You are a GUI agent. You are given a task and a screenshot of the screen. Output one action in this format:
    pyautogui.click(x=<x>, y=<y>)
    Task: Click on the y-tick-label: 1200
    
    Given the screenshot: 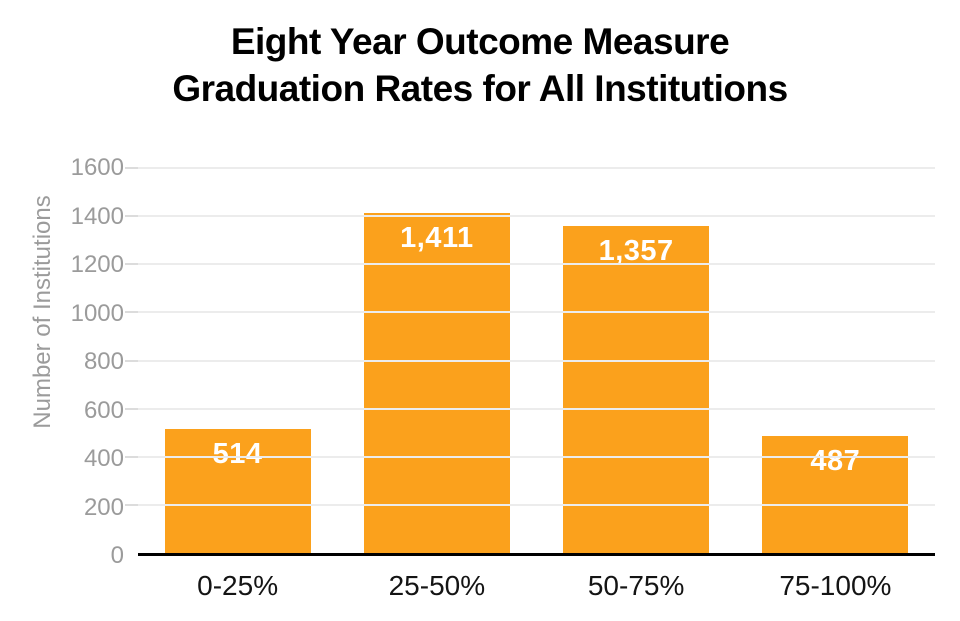 What is the action you would take?
    pyautogui.click(x=97, y=264)
    